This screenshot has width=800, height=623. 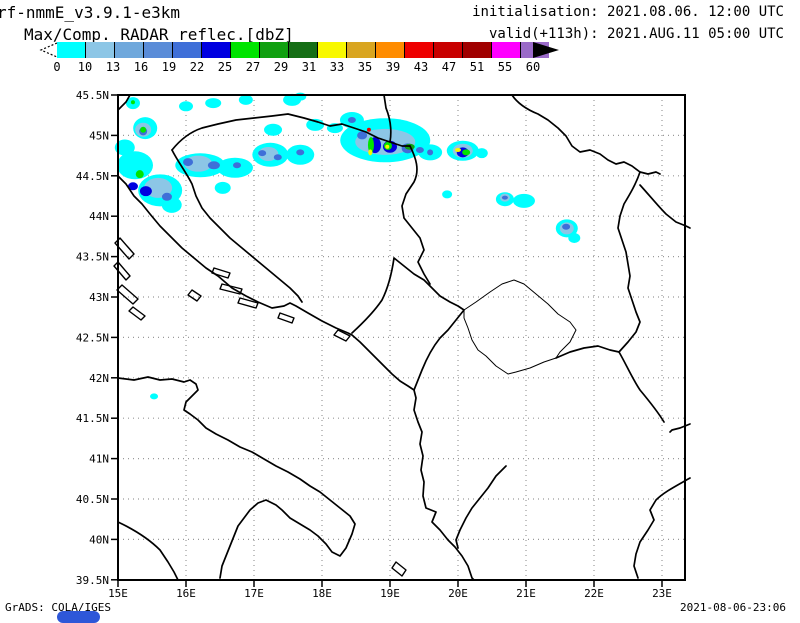 What do you see at coordinates (58, 607) in the screenshot?
I see `grads-credit: GrADS: COLA/IGES` at bounding box center [58, 607].